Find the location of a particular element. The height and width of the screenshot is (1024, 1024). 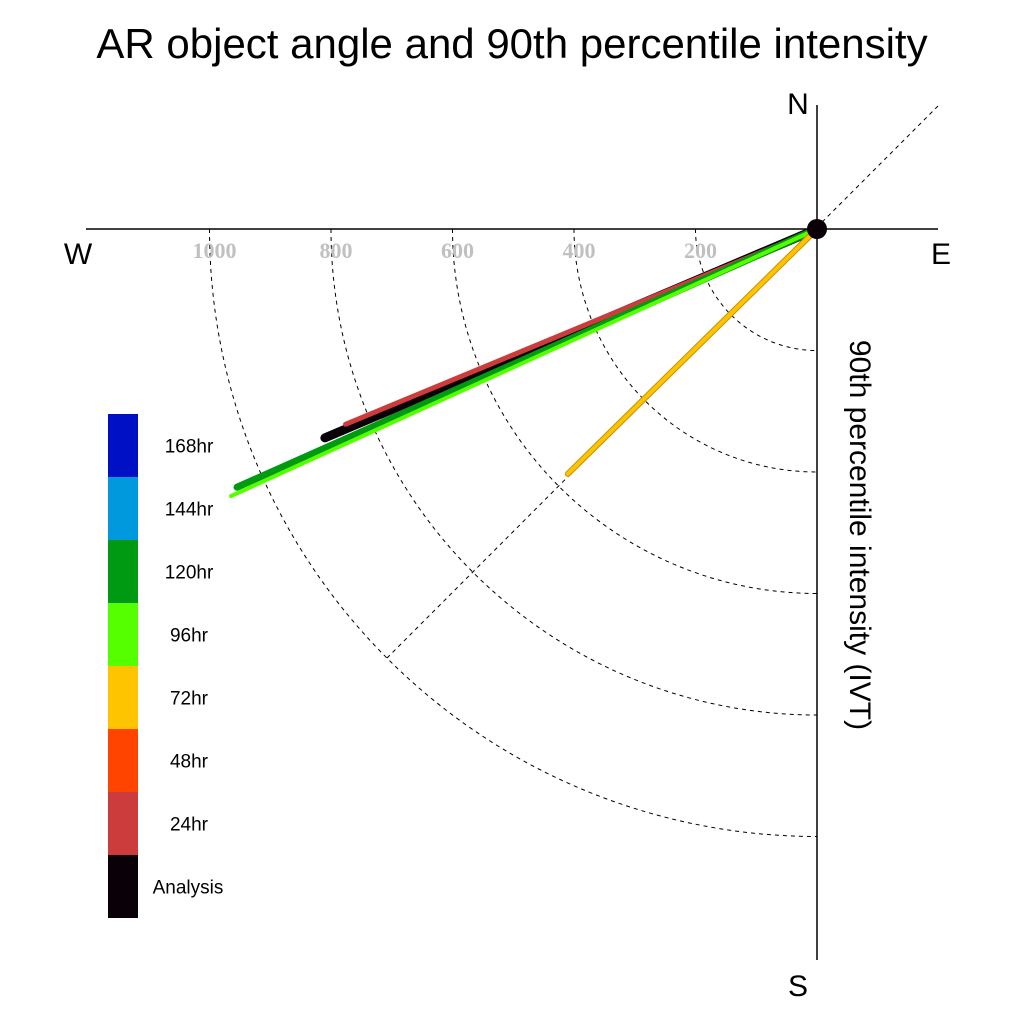

compass-west: W is located at coordinates (78, 254).